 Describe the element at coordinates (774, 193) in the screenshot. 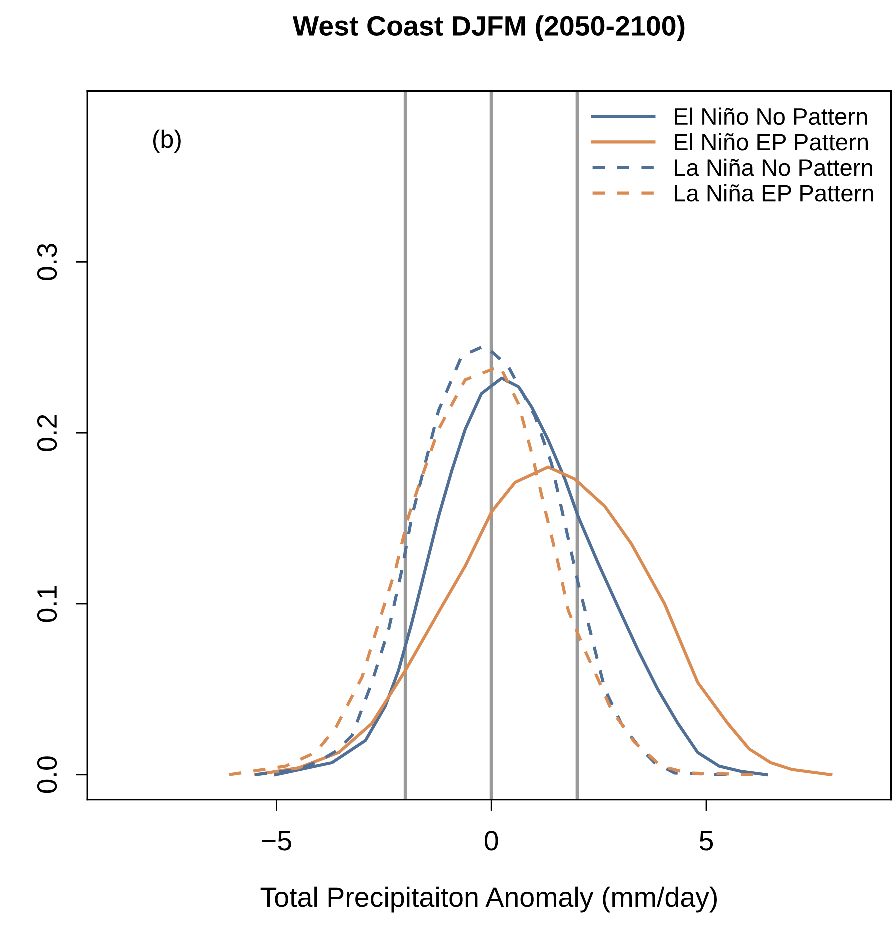

I see `legend-label: La Niña EP Pattern` at that location.